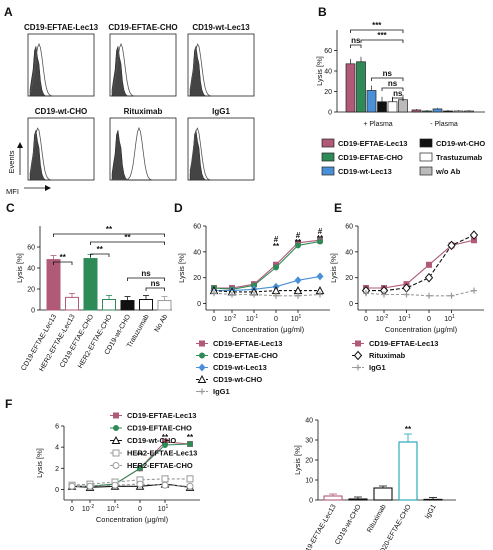 This screenshot has width=493, height=550. What do you see at coordinates (377, 518) in the screenshot?
I see `x-tick-label: Rituximab` at bounding box center [377, 518].